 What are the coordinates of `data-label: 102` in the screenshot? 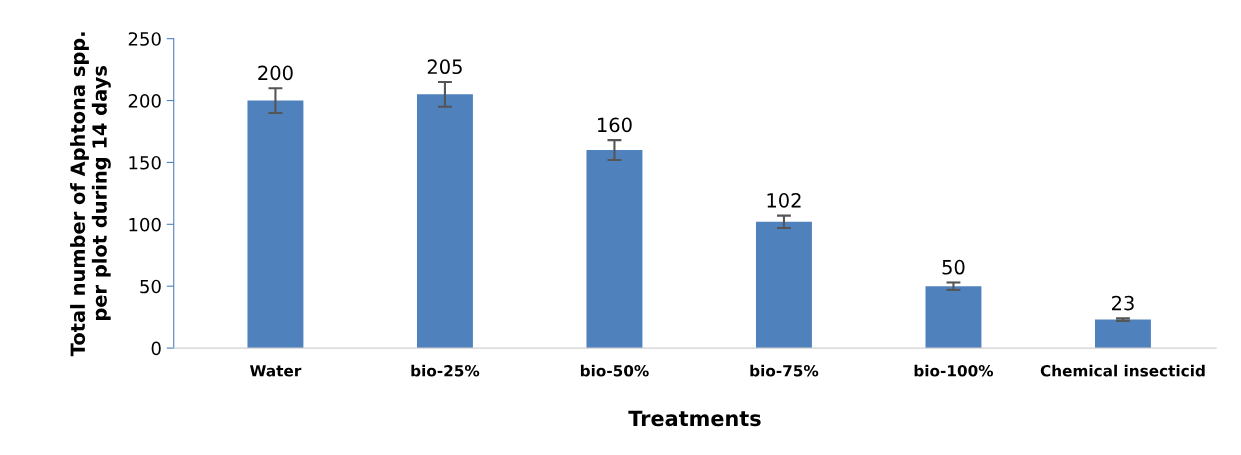 It's located at (784, 200).